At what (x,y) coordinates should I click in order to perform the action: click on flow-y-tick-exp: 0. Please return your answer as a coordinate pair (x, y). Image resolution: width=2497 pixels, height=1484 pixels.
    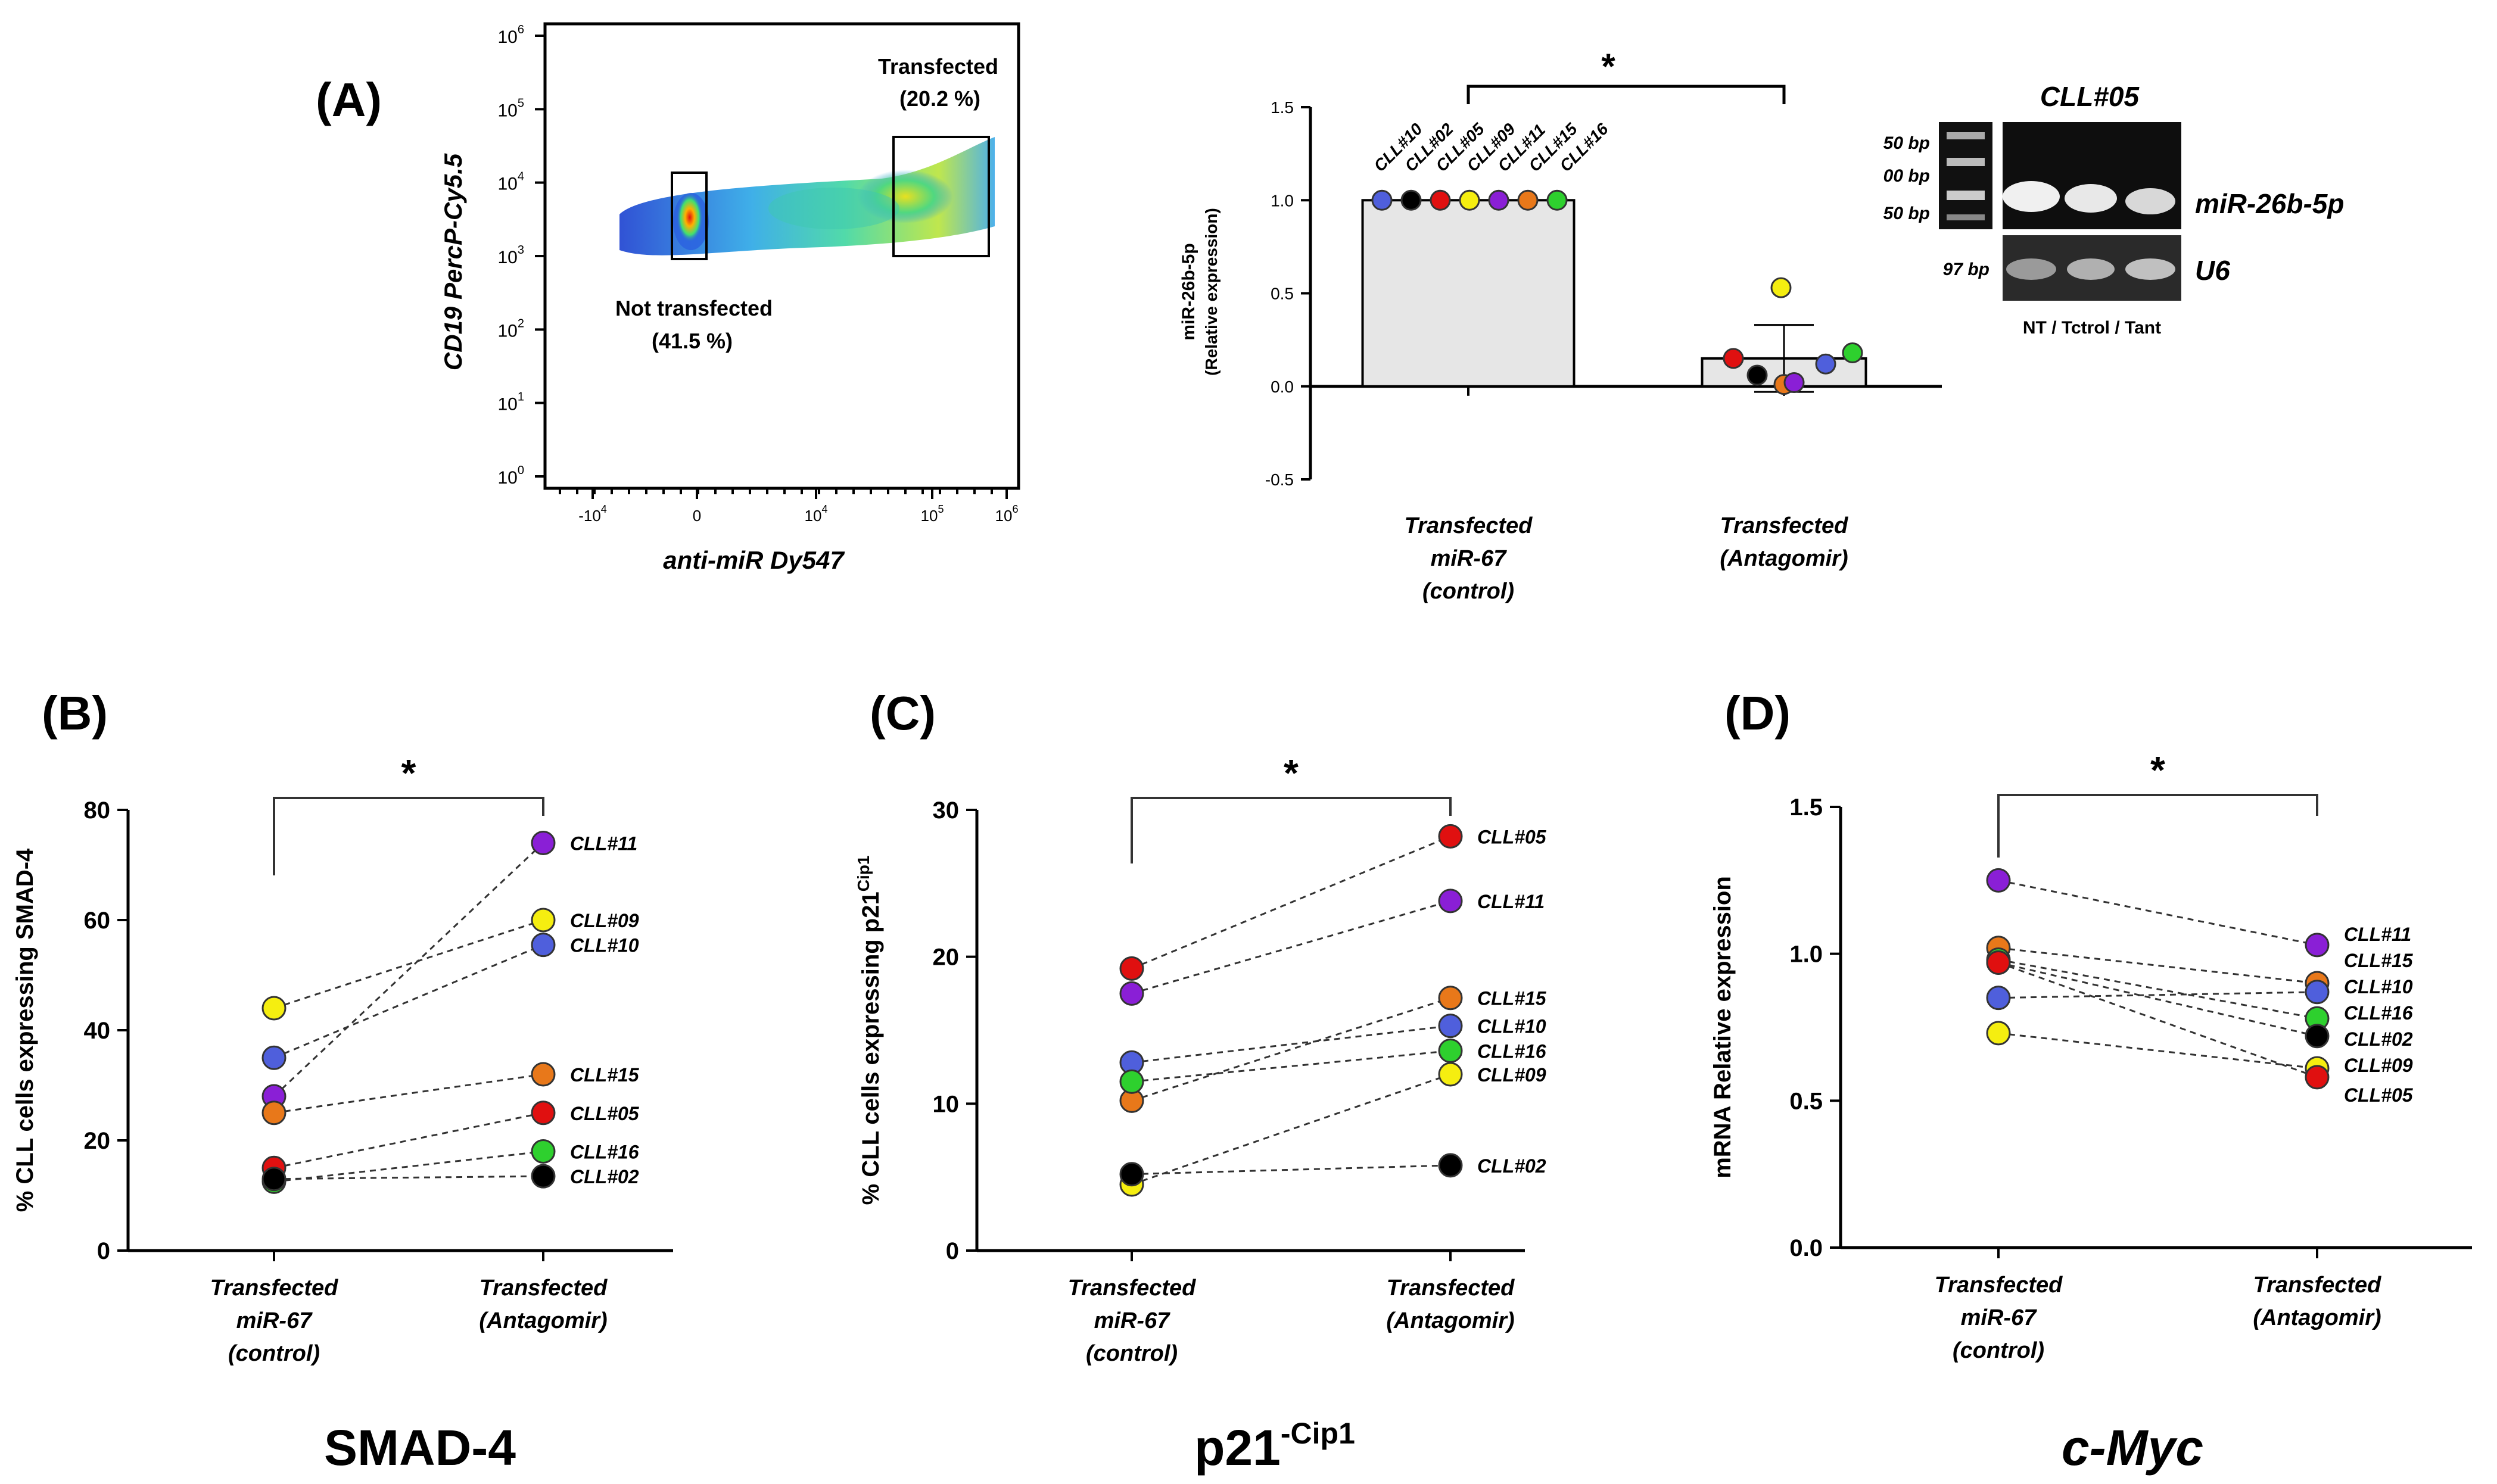
    Looking at the image, I should click on (521, 471).